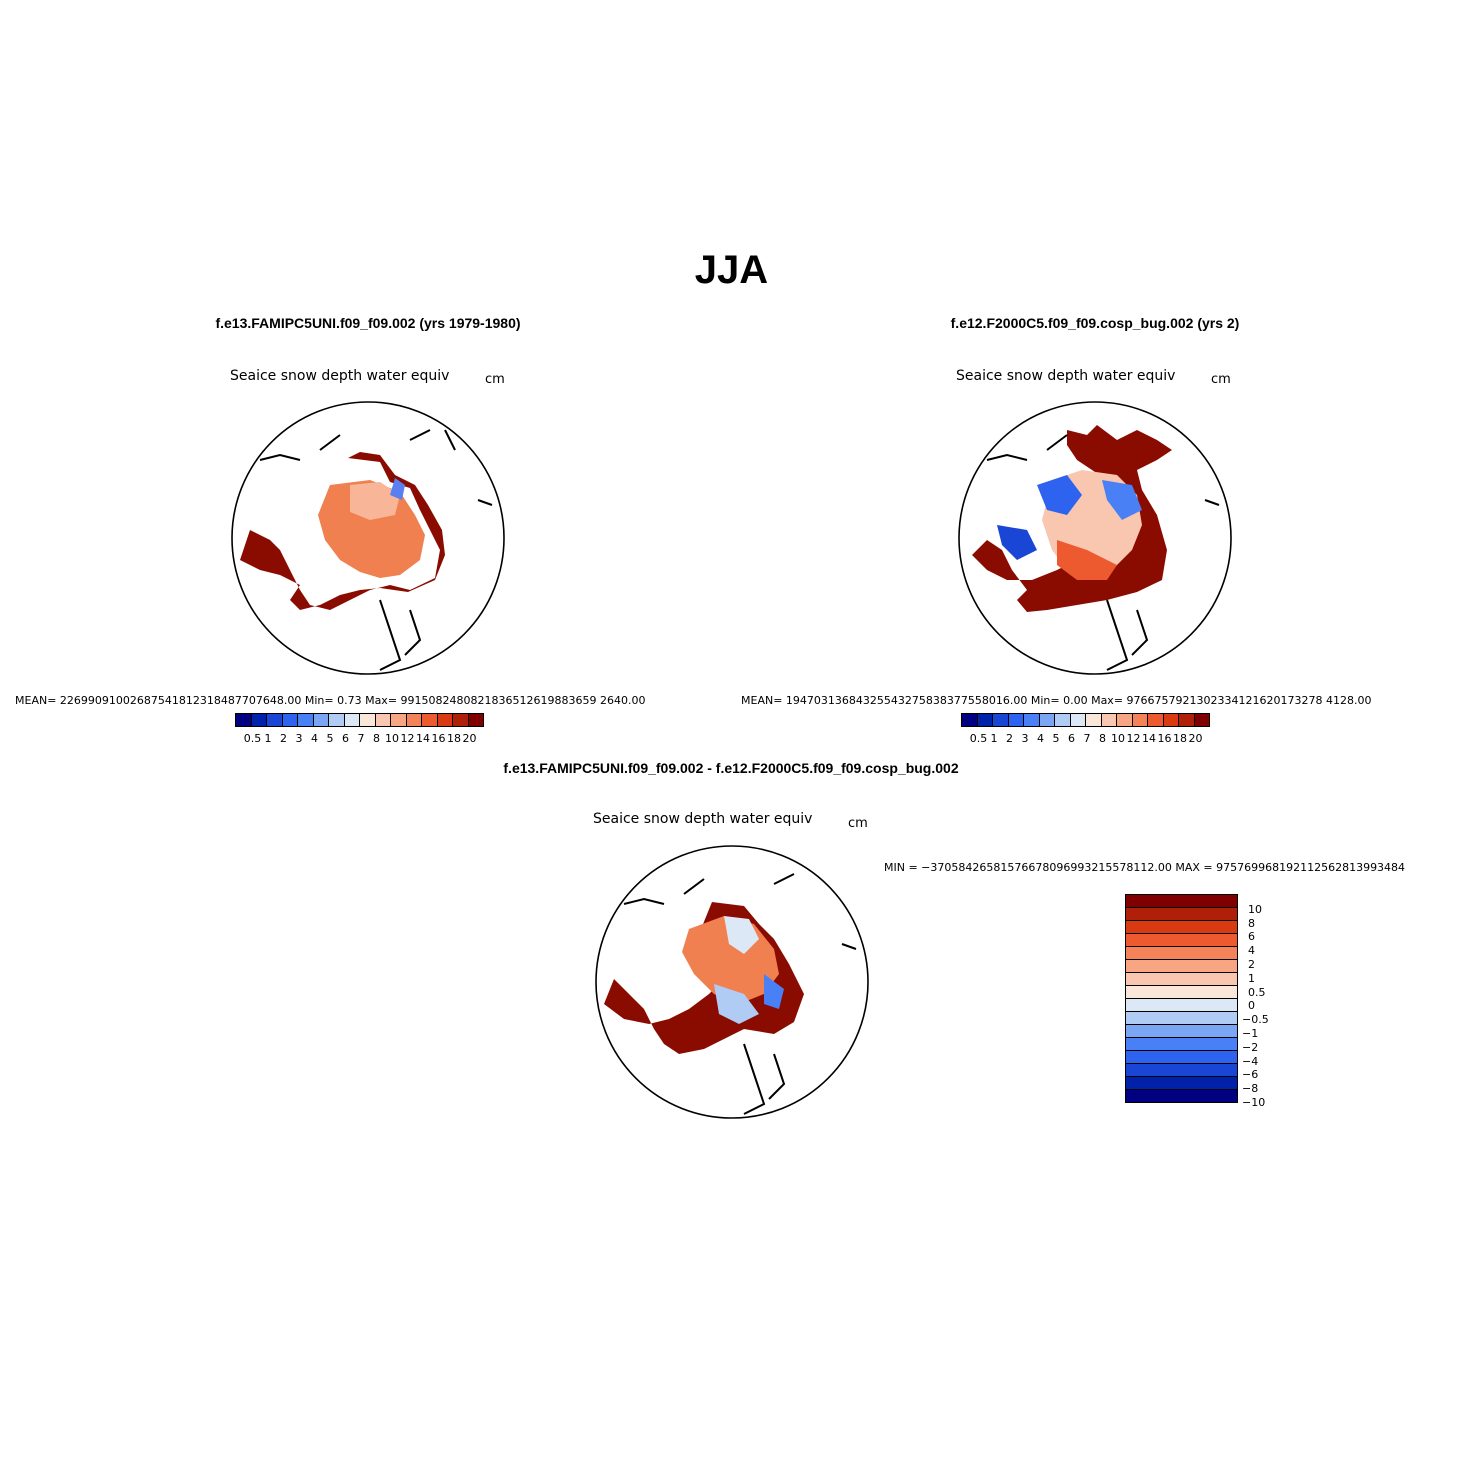 The image size is (1463, 1466). What do you see at coordinates (1254, 1102) in the screenshot?
I see `diff-colorbar-tick-label: −10` at bounding box center [1254, 1102].